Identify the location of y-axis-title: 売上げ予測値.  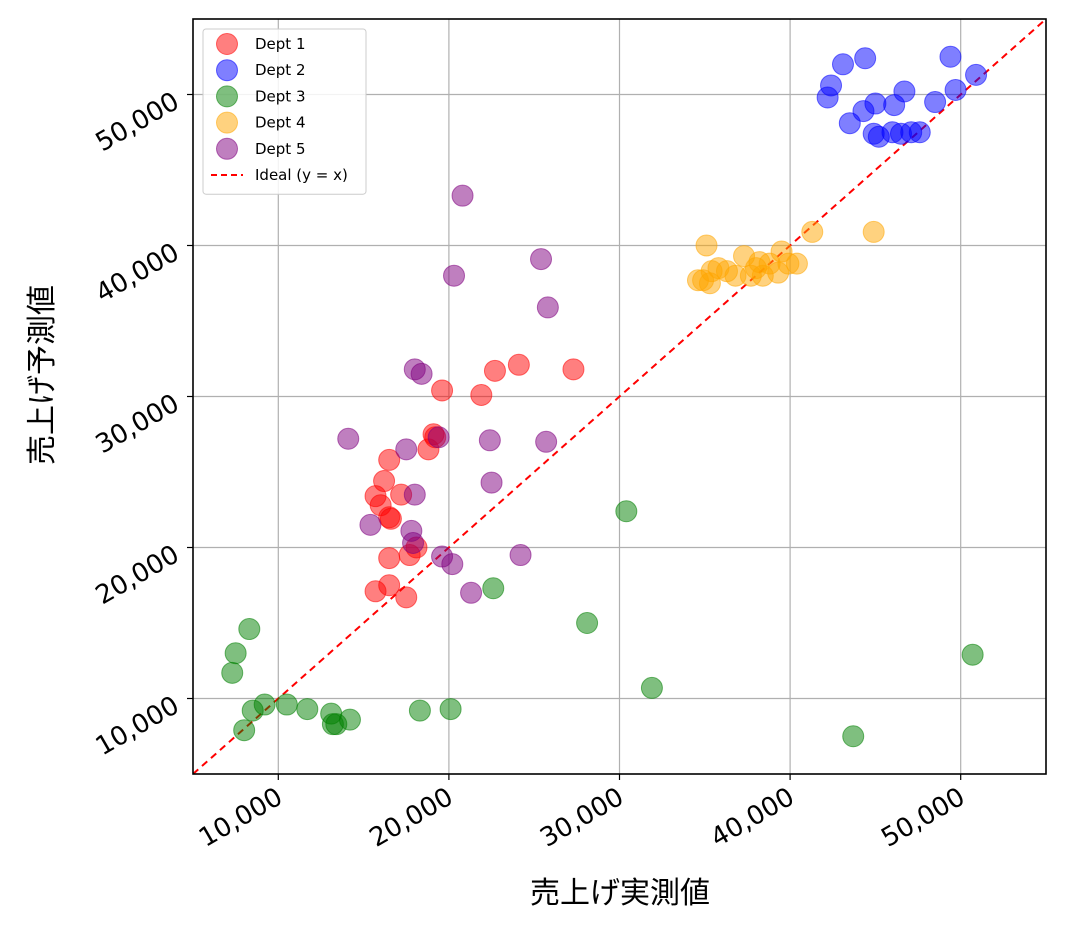
(42, 375).